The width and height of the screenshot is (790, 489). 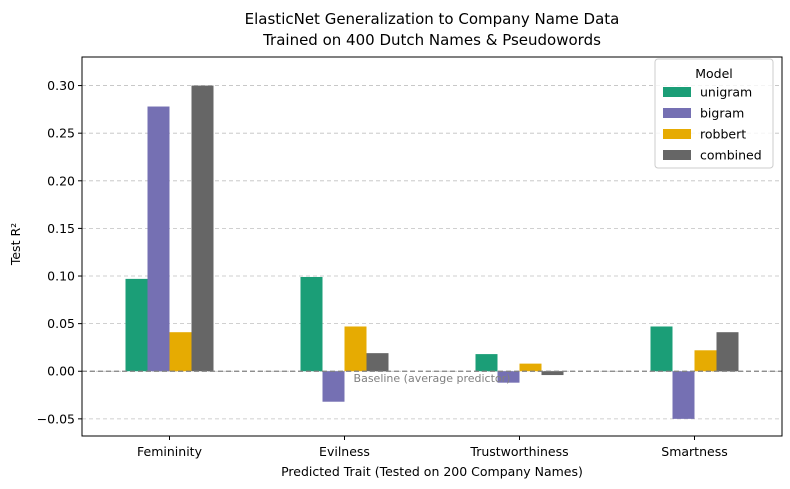 What do you see at coordinates (731, 155) in the screenshot?
I see `legend-label-combined: combined` at bounding box center [731, 155].